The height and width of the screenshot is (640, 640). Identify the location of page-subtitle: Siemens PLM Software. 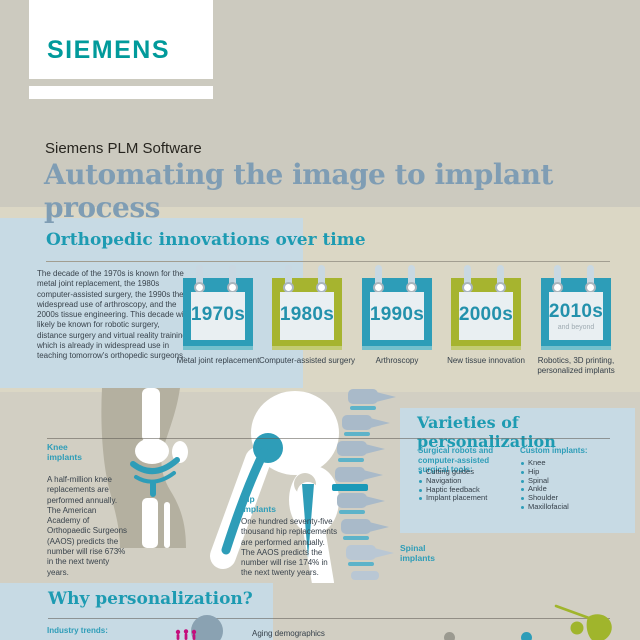
(123, 148).